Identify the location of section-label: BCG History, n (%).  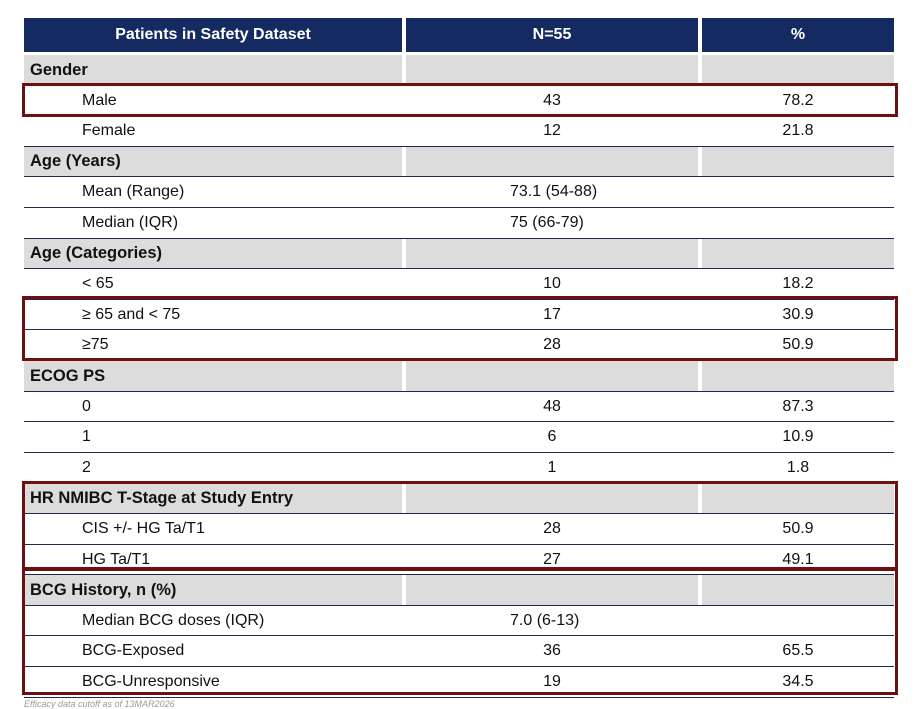
(103, 589).